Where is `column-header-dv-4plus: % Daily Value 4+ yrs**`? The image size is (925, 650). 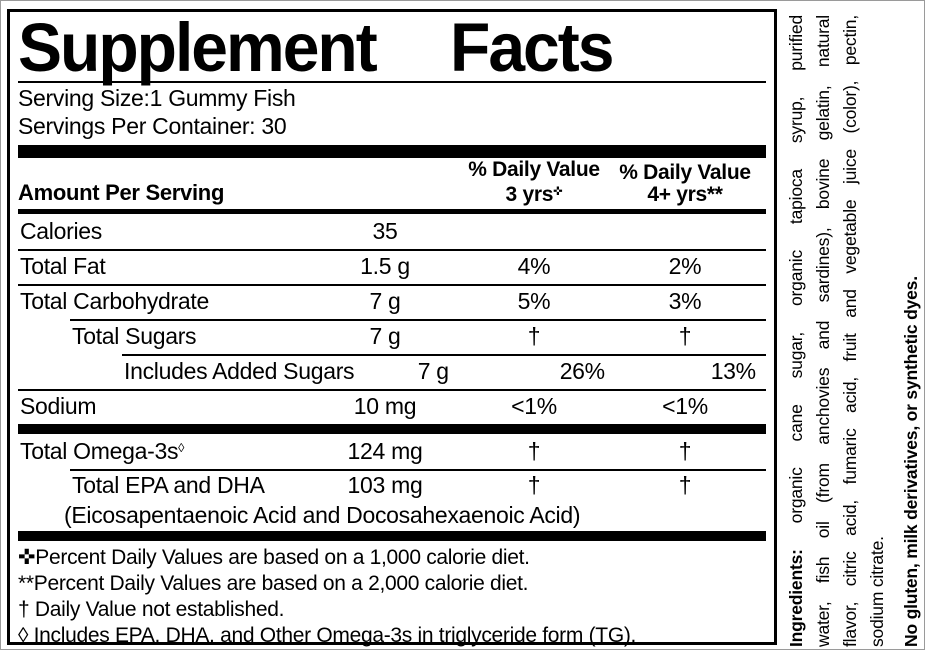
column-header-dv-4plus: % Daily Value 4+ yrs** is located at coordinates (685, 183).